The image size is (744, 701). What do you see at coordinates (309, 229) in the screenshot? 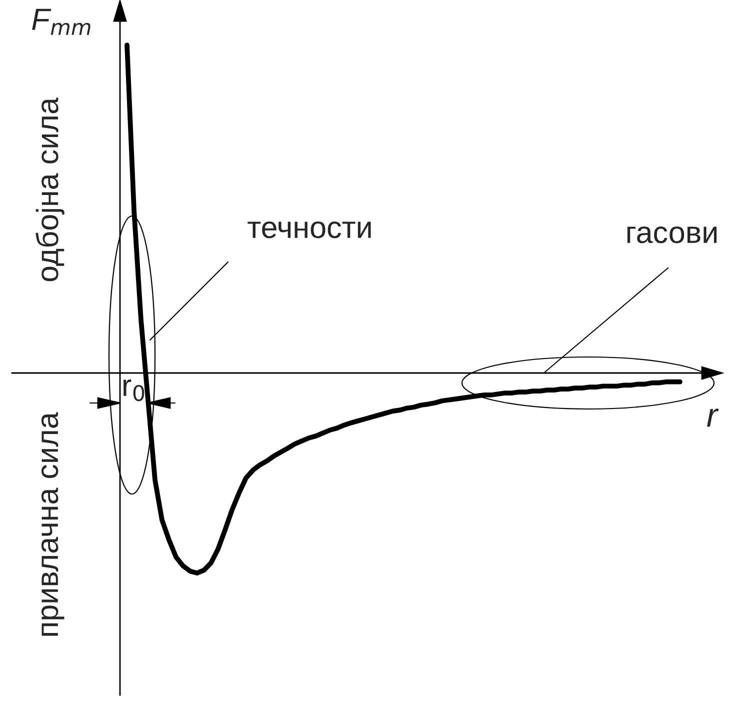
I see `annotation: течности` at bounding box center [309, 229].